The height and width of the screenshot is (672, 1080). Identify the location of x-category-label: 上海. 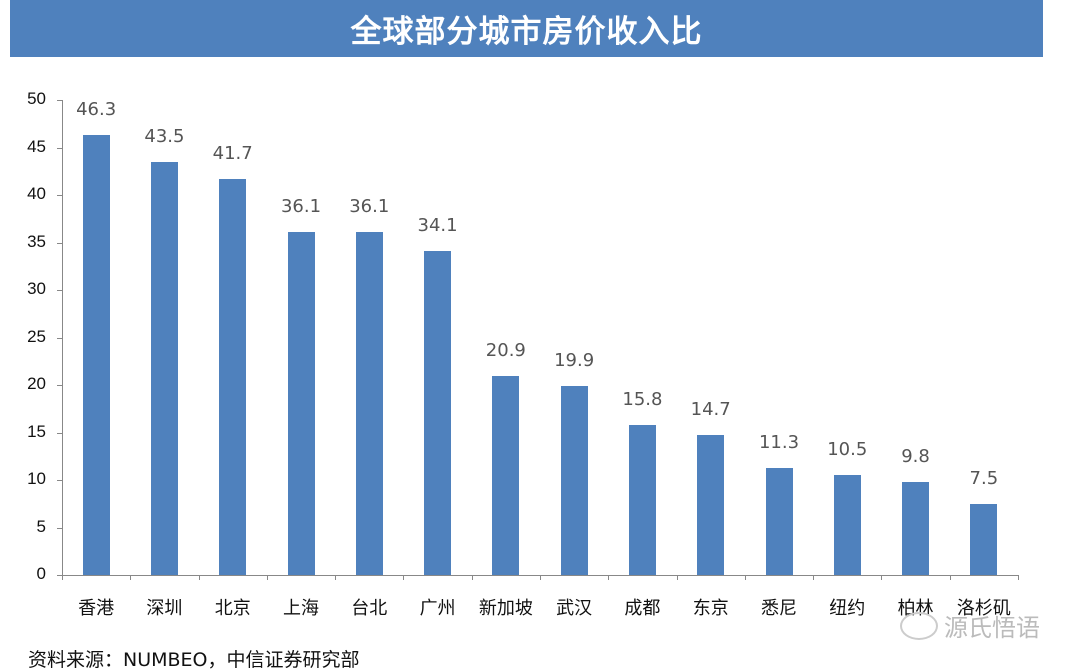
(301, 608).